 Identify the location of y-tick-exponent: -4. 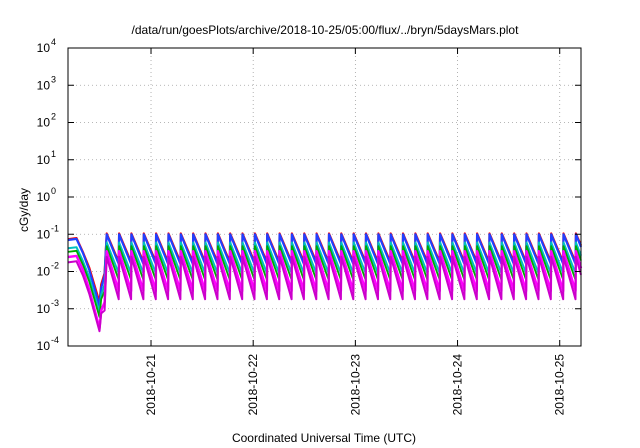
(55, 340).